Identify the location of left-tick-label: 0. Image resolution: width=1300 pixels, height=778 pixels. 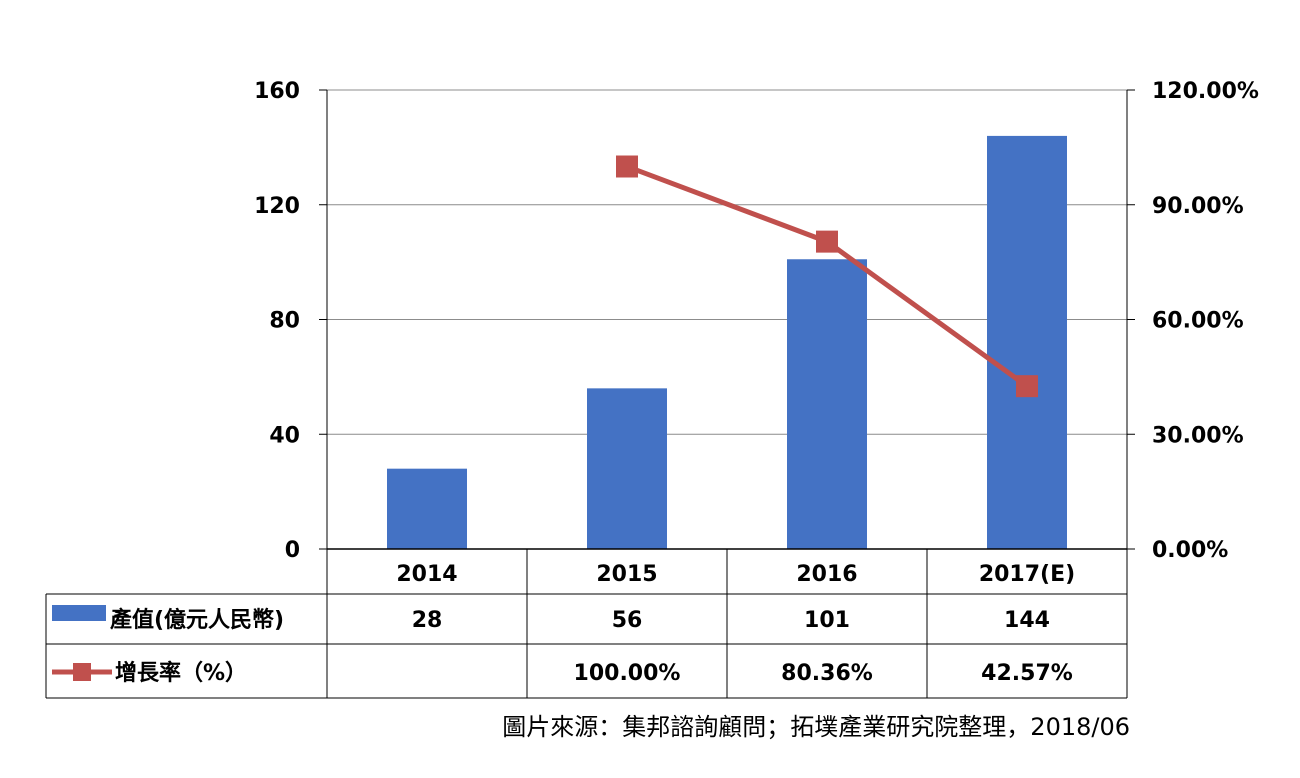
(292, 550).